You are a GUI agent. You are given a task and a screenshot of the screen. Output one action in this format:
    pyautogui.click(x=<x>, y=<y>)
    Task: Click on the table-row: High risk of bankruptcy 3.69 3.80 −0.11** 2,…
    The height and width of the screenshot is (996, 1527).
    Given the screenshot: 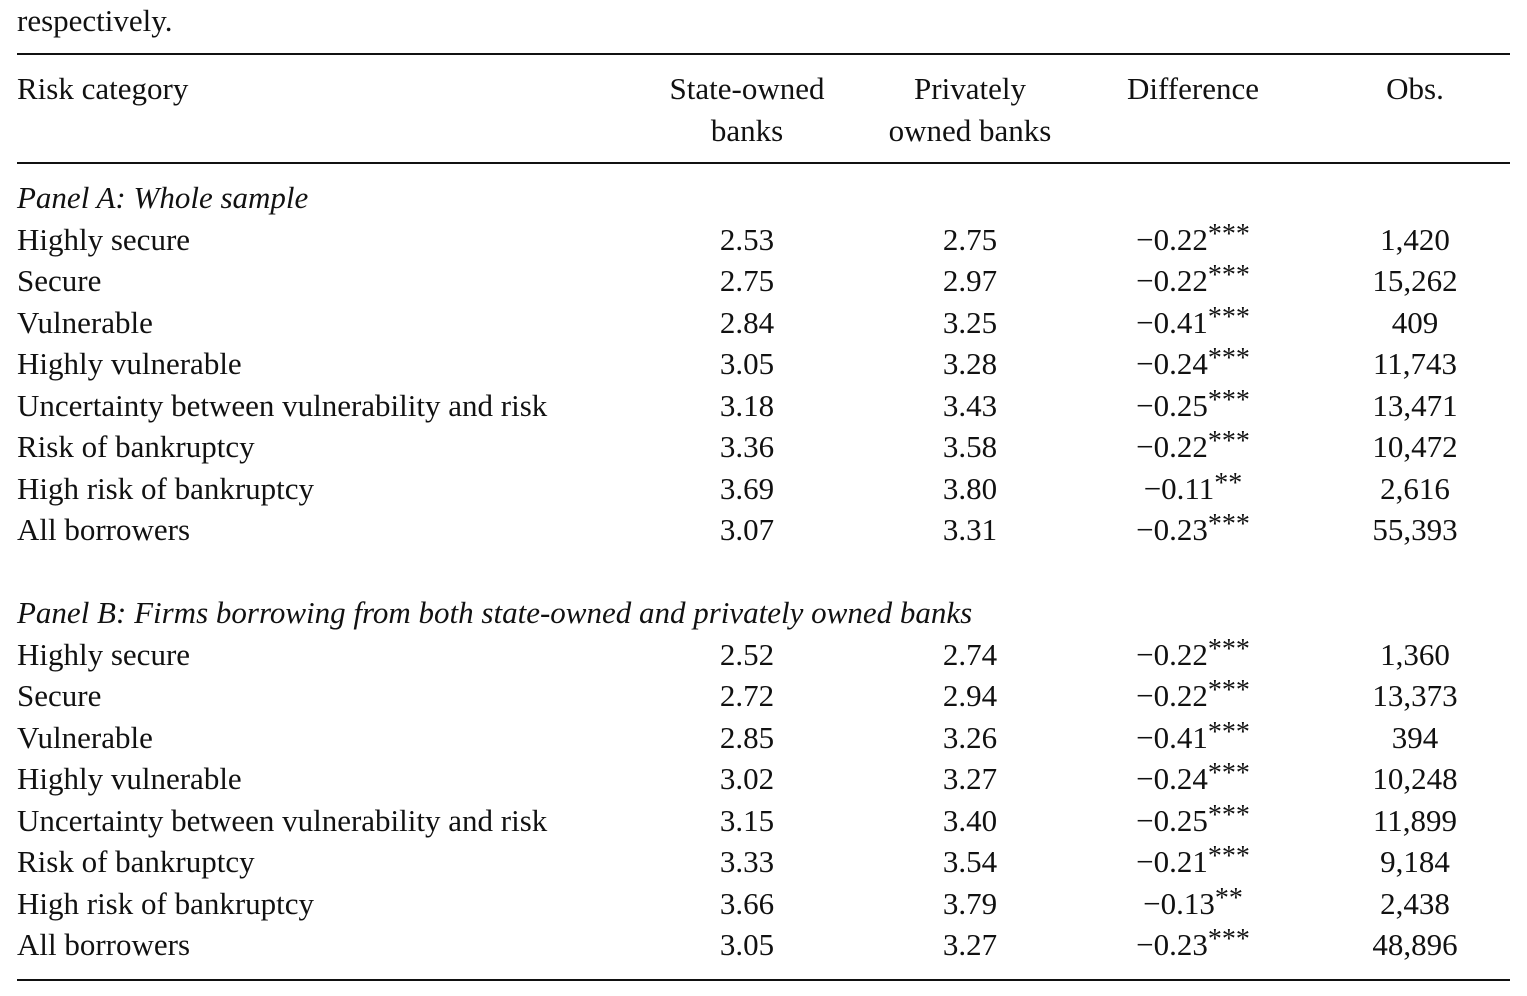 What is the action you would take?
    pyautogui.click(x=763, y=489)
    